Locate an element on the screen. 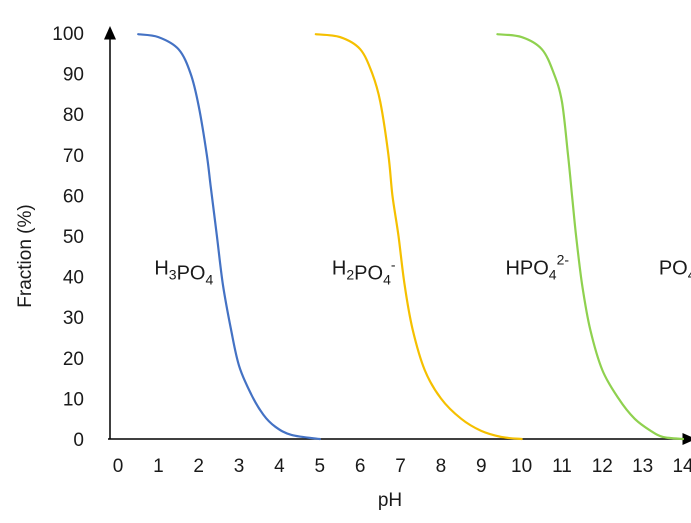 Image resolution: width=691 pixels, height=523 pixels. x-tick-label: 0 is located at coordinates (118, 466).